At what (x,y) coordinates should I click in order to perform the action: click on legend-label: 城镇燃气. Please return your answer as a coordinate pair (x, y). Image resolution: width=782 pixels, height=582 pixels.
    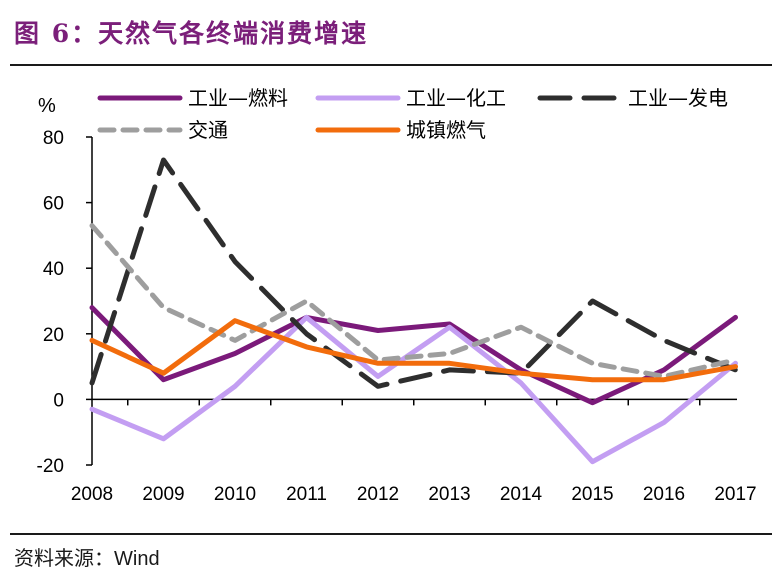
    Looking at the image, I should click on (446, 130).